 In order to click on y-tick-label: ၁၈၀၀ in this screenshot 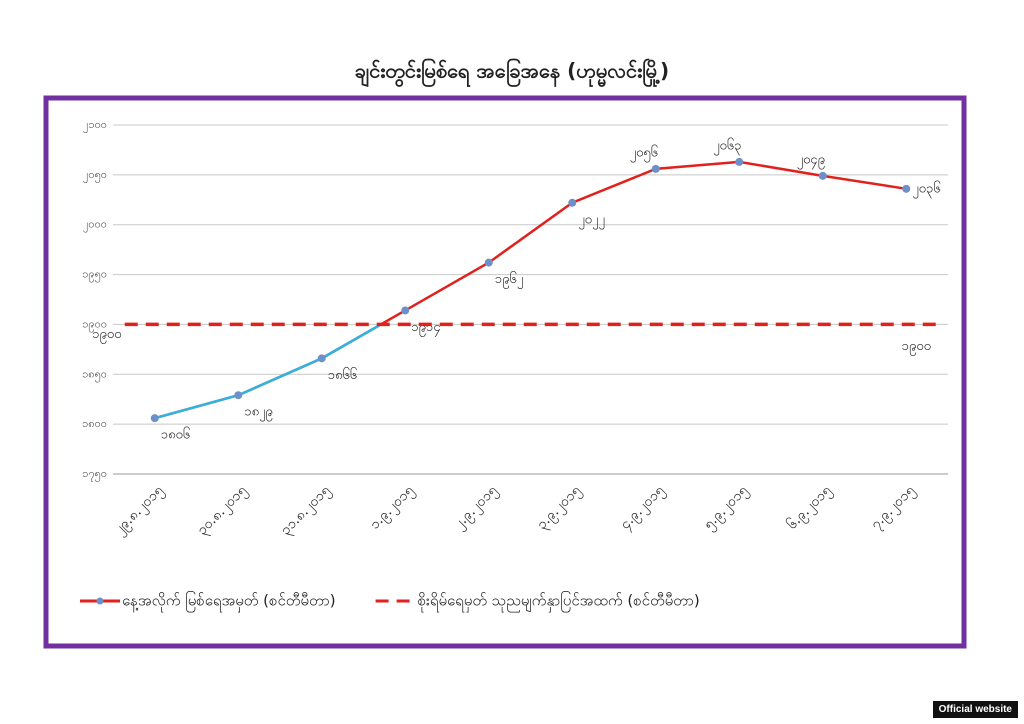, I will do `click(94, 423)`.